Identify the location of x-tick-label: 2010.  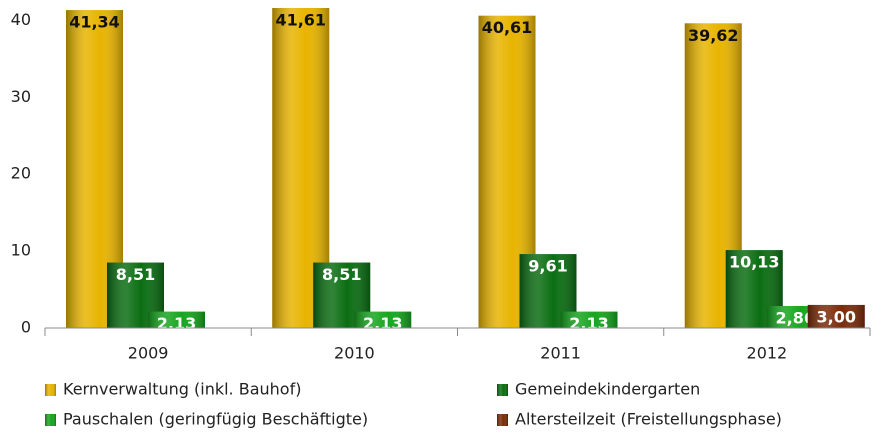
(354, 353).